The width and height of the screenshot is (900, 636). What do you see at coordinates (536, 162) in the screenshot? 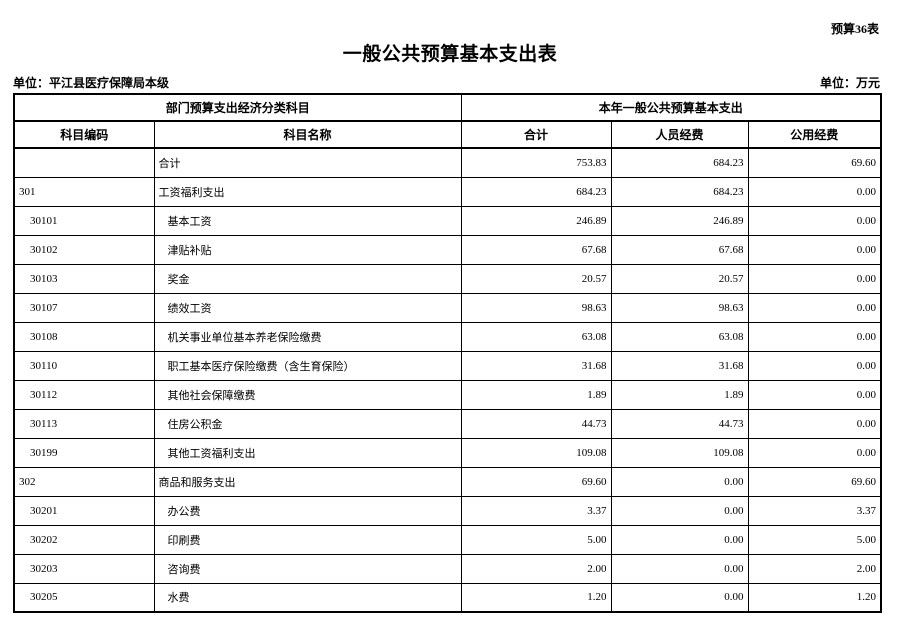
I see `cell-total: 753.83` at bounding box center [536, 162].